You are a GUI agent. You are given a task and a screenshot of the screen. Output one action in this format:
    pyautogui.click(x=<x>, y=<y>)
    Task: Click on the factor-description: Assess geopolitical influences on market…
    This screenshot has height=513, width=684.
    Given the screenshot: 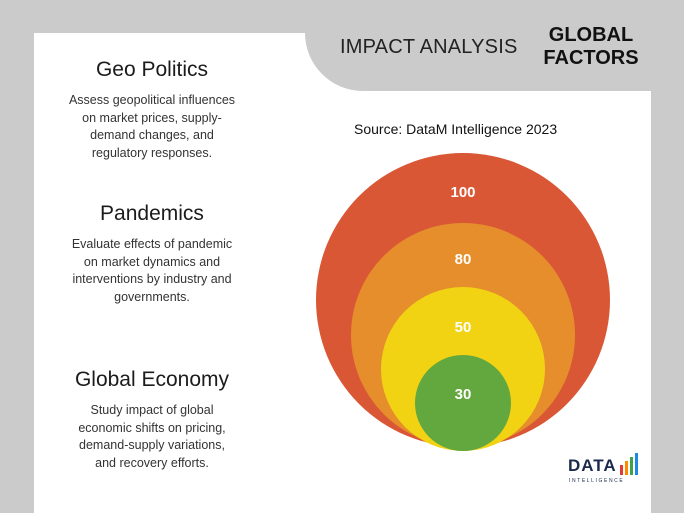 What is the action you would take?
    pyautogui.click(x=152, y=126)
    